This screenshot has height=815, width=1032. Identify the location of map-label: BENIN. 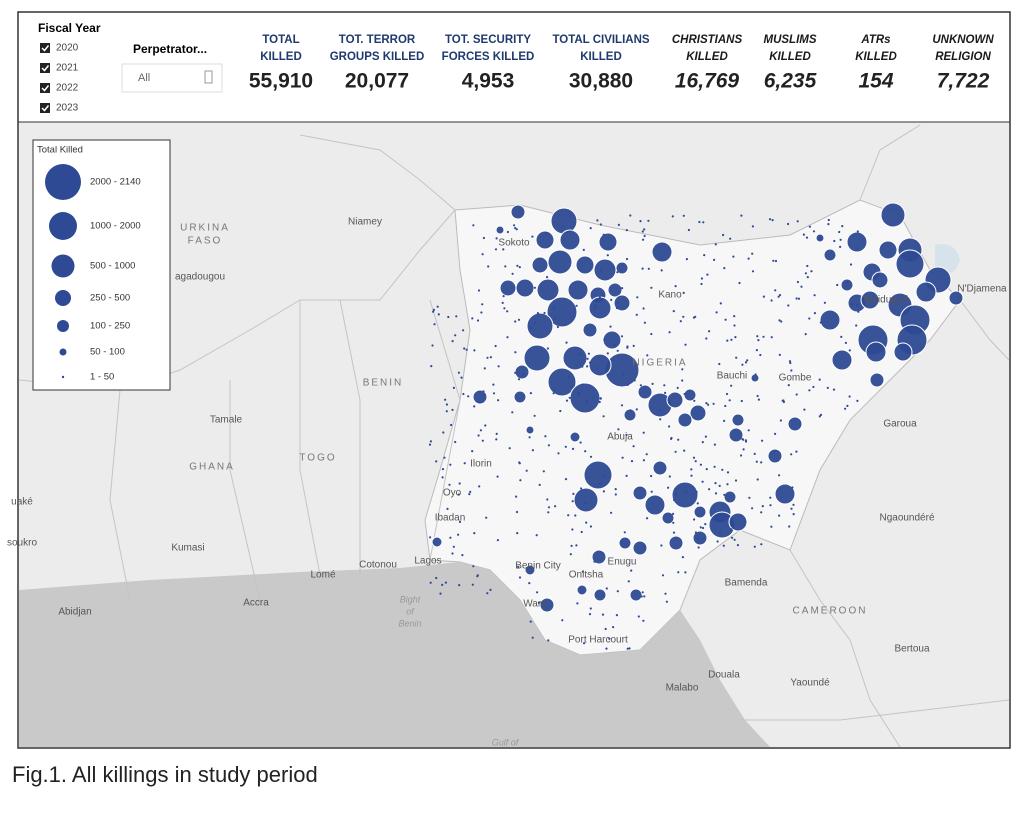
(383, 383).